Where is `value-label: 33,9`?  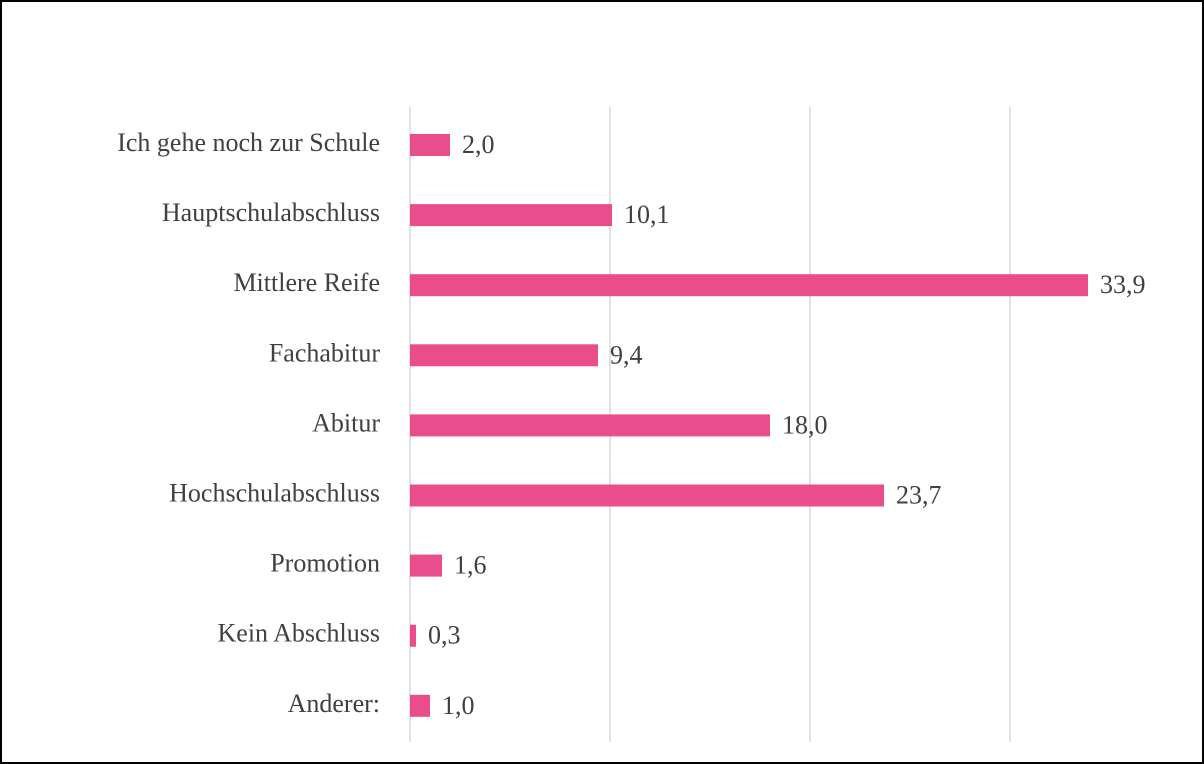
value-label: 33,9 is located at coordinates (1123, 284).